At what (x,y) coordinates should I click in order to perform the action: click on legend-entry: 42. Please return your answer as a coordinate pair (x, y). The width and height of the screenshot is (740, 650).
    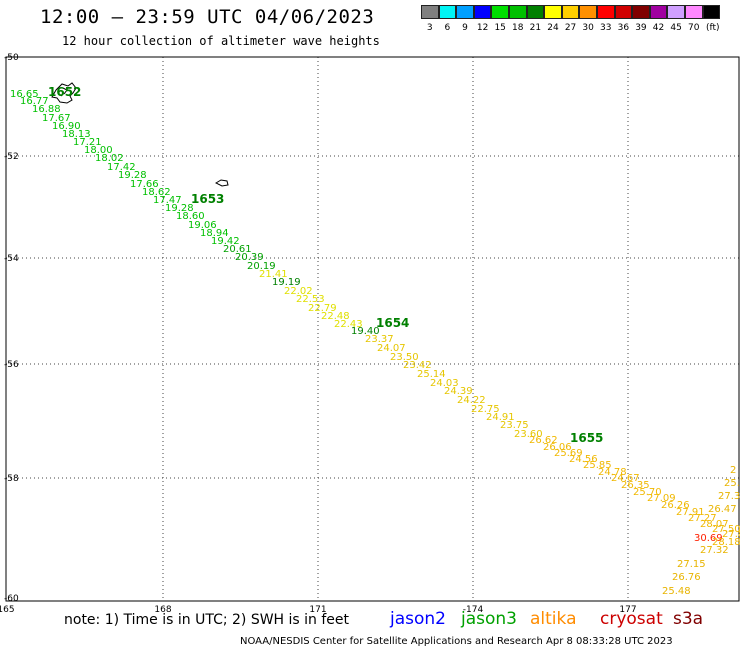
    Looking at the image, I should click on (658, 19).